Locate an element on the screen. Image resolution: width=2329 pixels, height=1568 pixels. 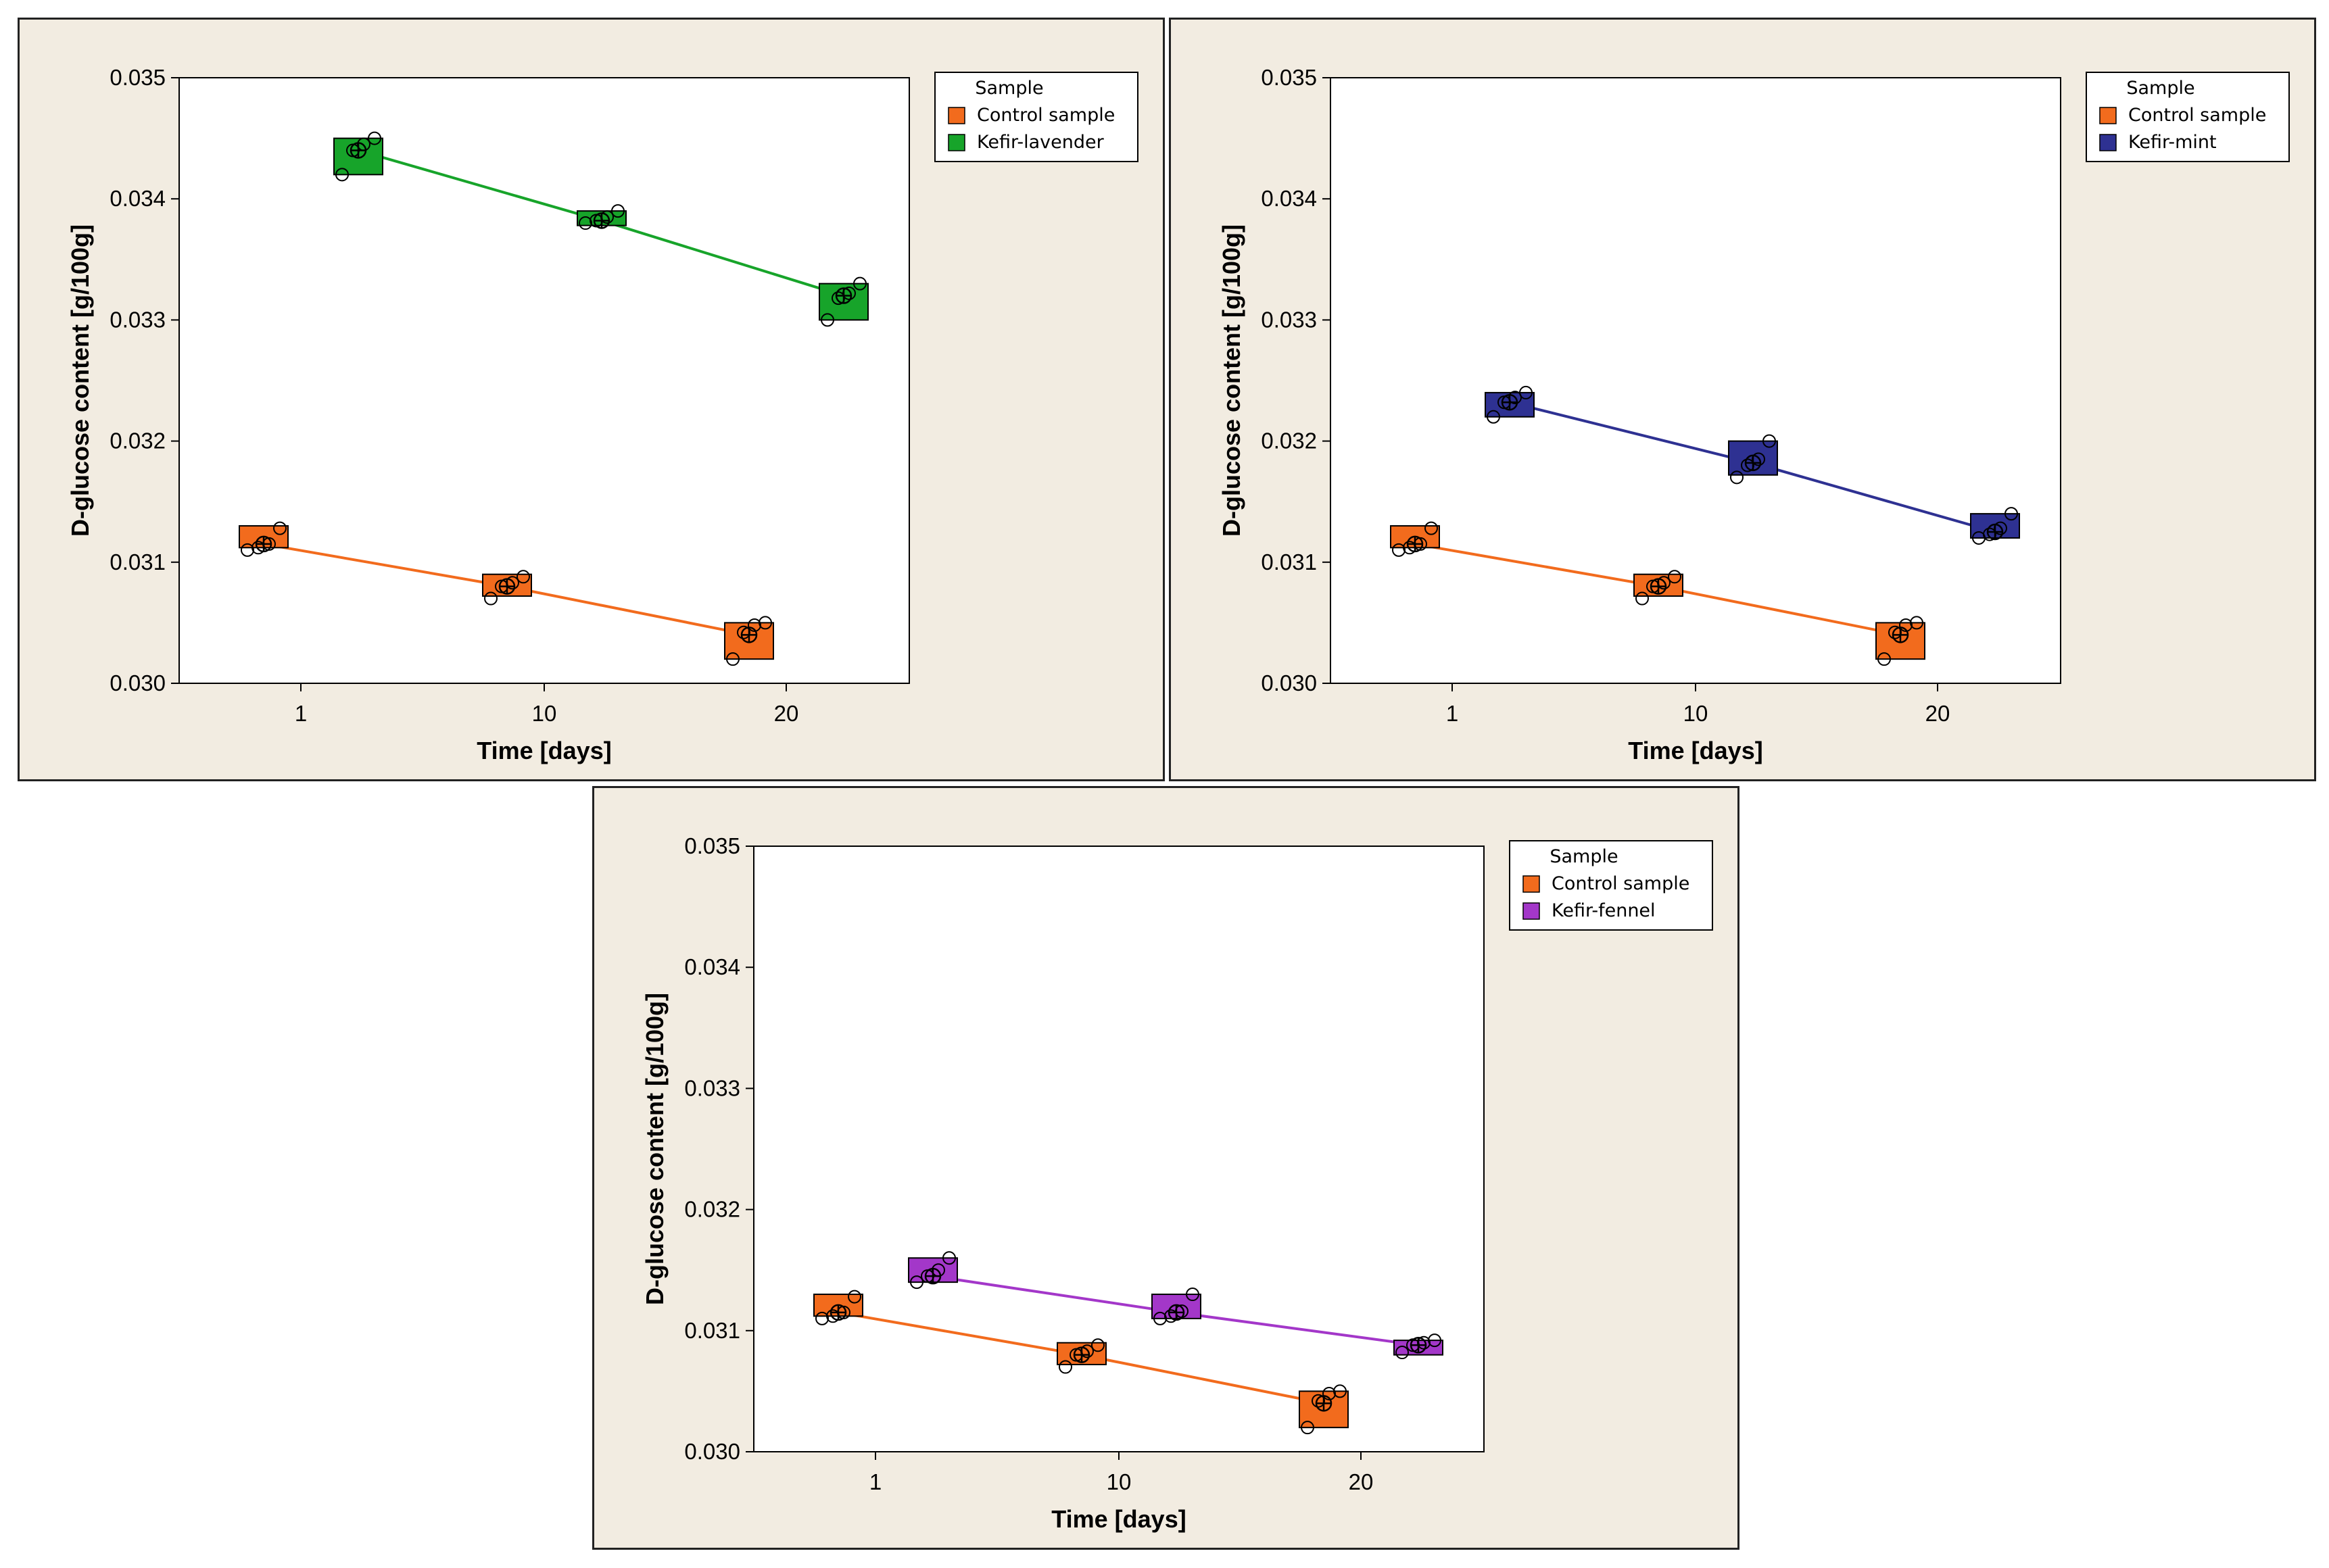
legend: Sample Control sample Kefir-mint is located at coordinates (2188, 117).